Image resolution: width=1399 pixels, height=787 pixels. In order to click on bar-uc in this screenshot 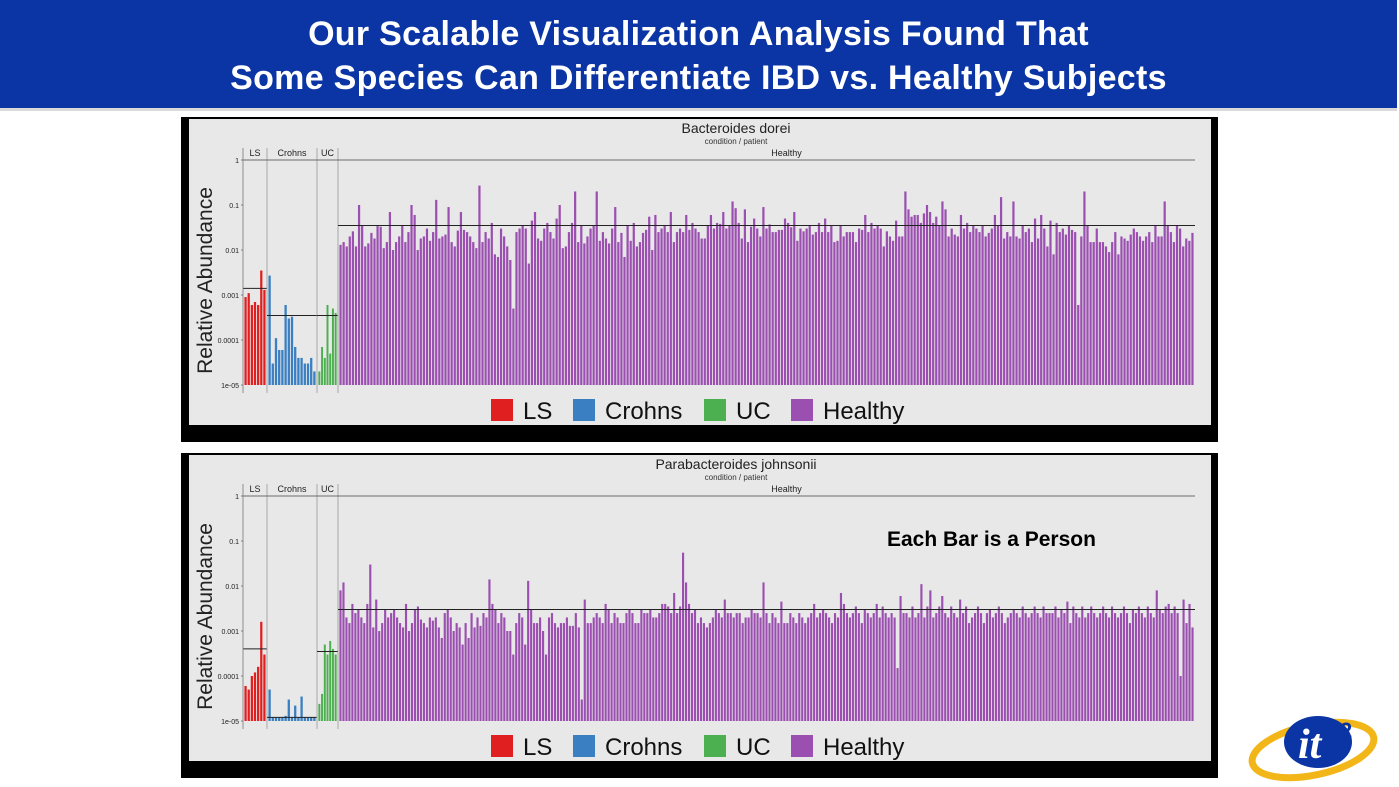, I will do `click(319, 712)`.